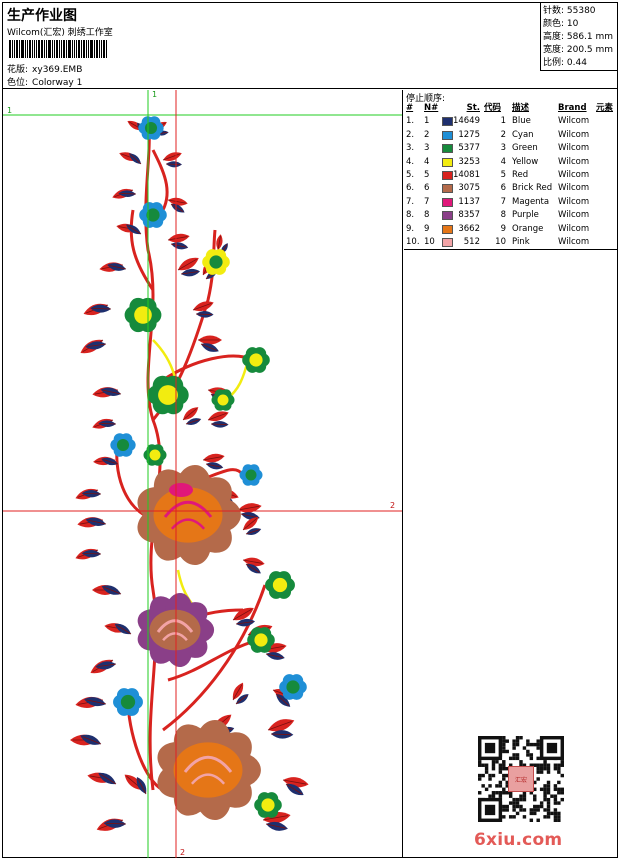 The image size is (620, 860). Describe the element at coordinates (521, 241) in the screenshot. I see `color-description-cell: Pink` at that location.